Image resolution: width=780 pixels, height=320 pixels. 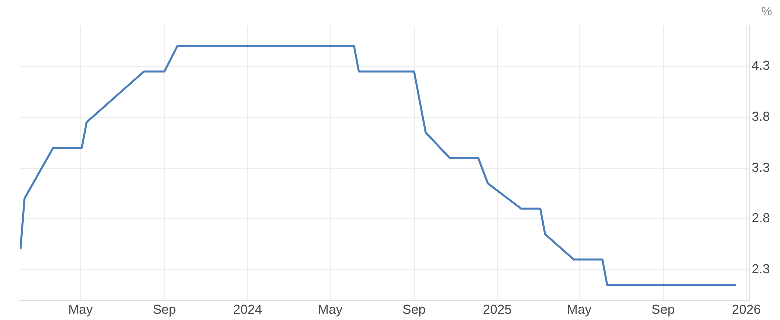 I want to click on x-tick-label: 2024, so click(x=247, y=309).